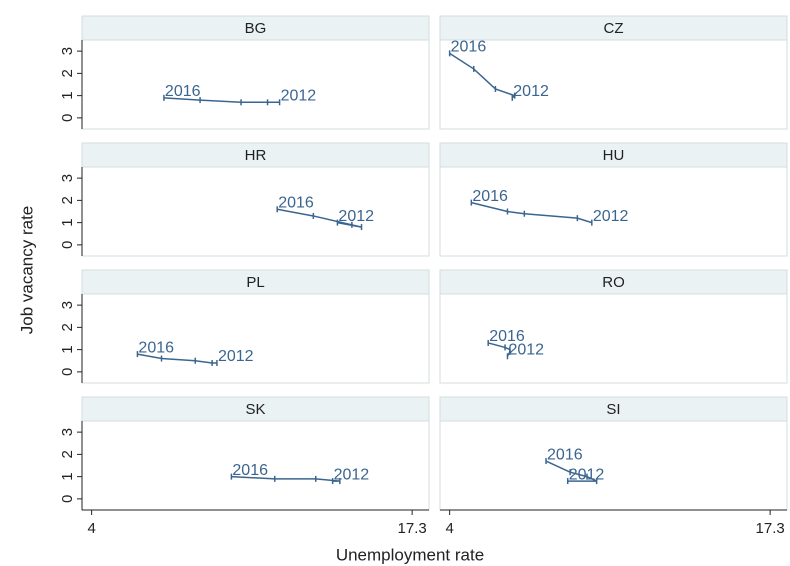 The width and height of the screenshot is (790, 566). Describe the element at coordinates (614, 155) in the screenshot. I see `panel-title: HU` at that location.